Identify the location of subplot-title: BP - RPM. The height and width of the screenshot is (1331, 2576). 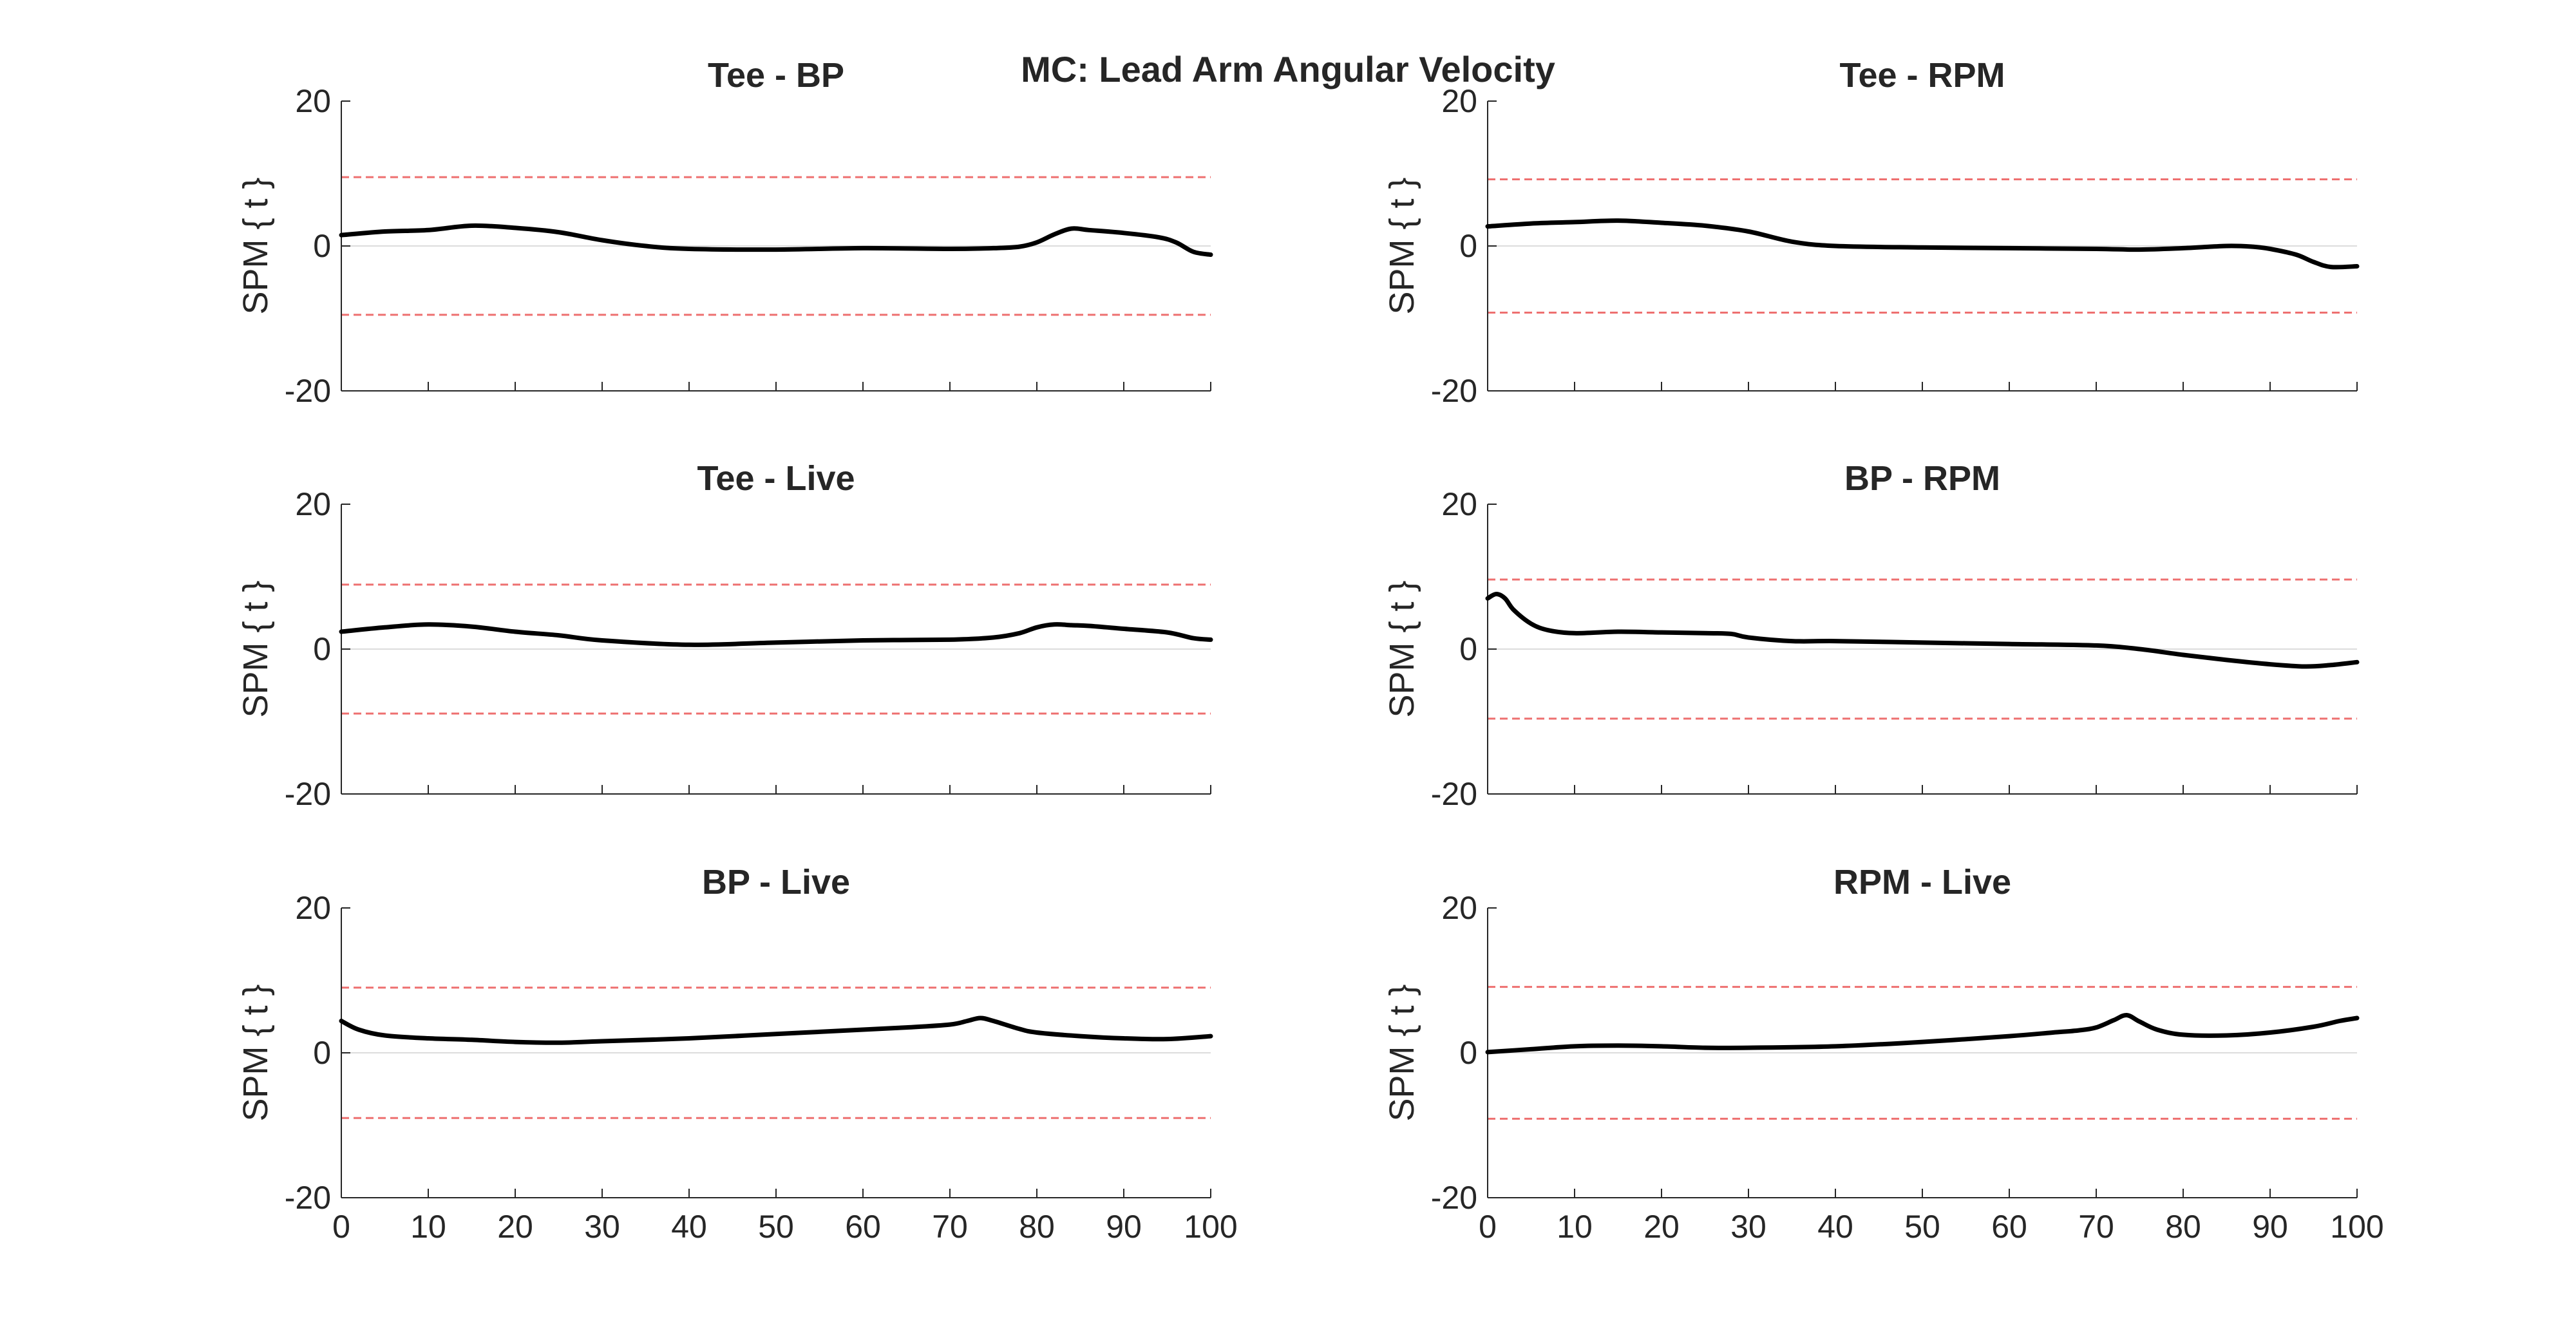
(1922, 478).